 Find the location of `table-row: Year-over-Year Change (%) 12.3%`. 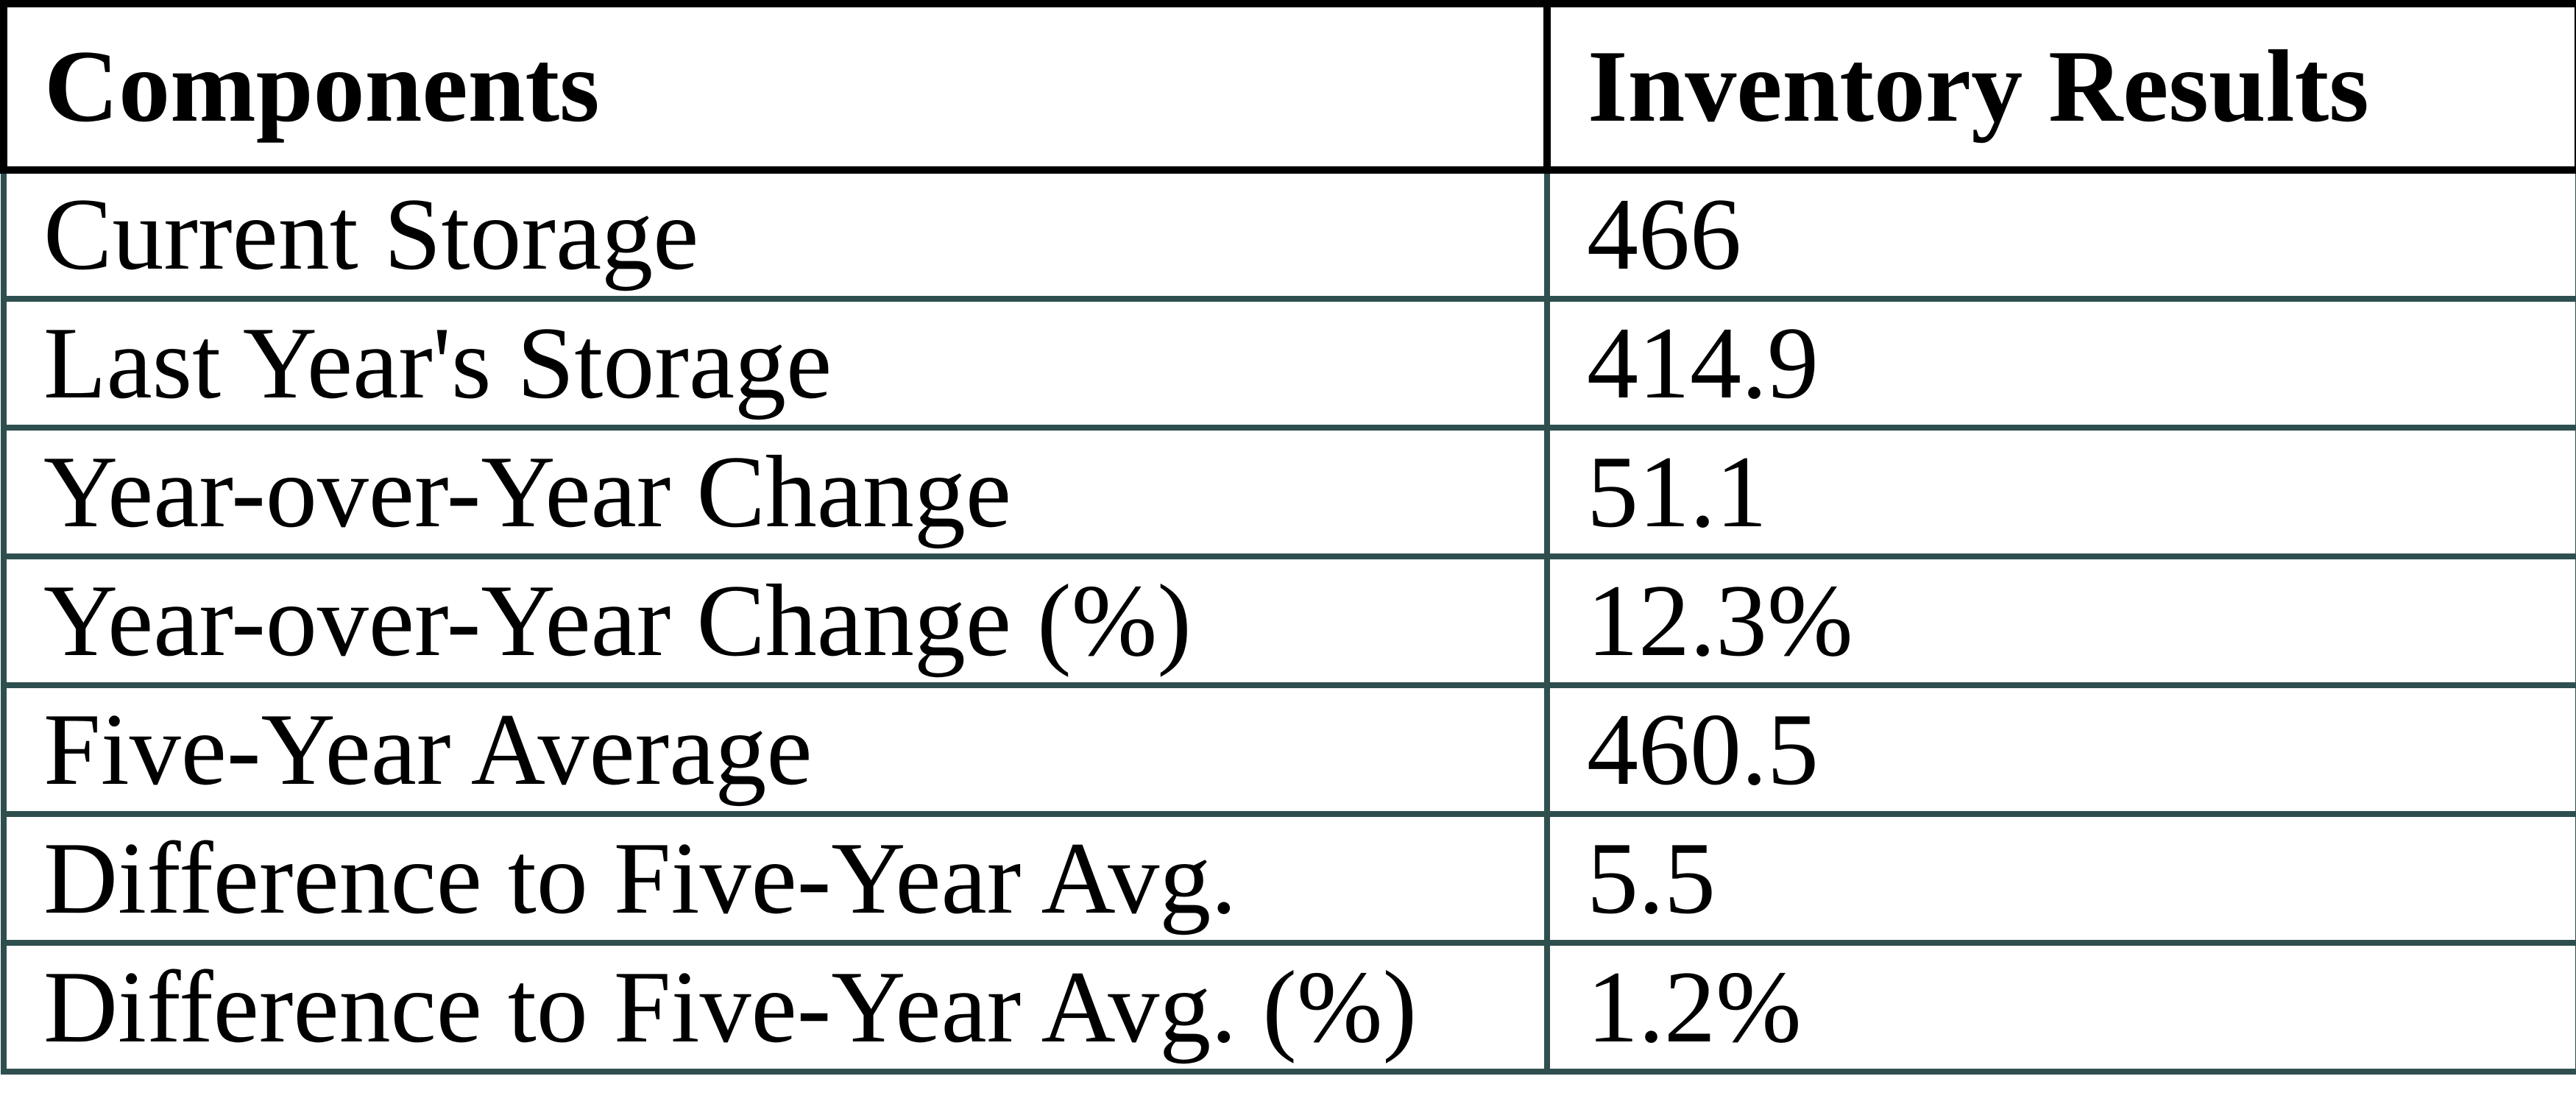

table-row: Year-over-Year Change (%) 12.3% is located at coordinates (1288, 620).